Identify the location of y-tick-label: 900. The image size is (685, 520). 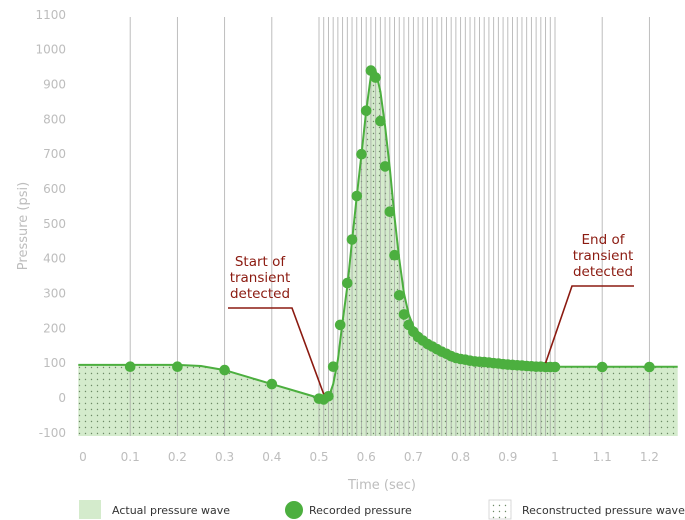
(54, 85).